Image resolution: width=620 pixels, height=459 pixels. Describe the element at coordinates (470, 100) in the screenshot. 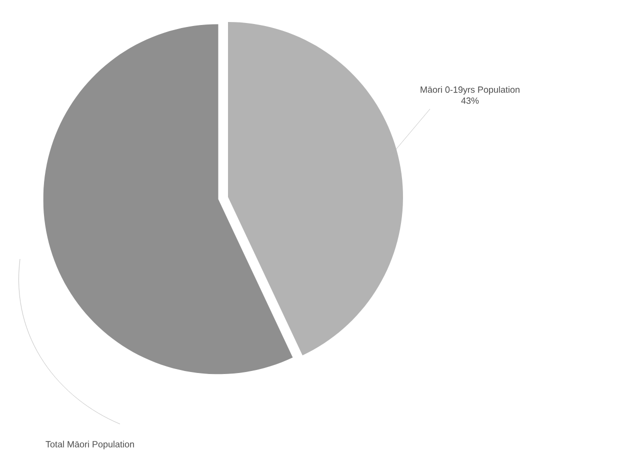

I see `data-label: 43%` at that location.